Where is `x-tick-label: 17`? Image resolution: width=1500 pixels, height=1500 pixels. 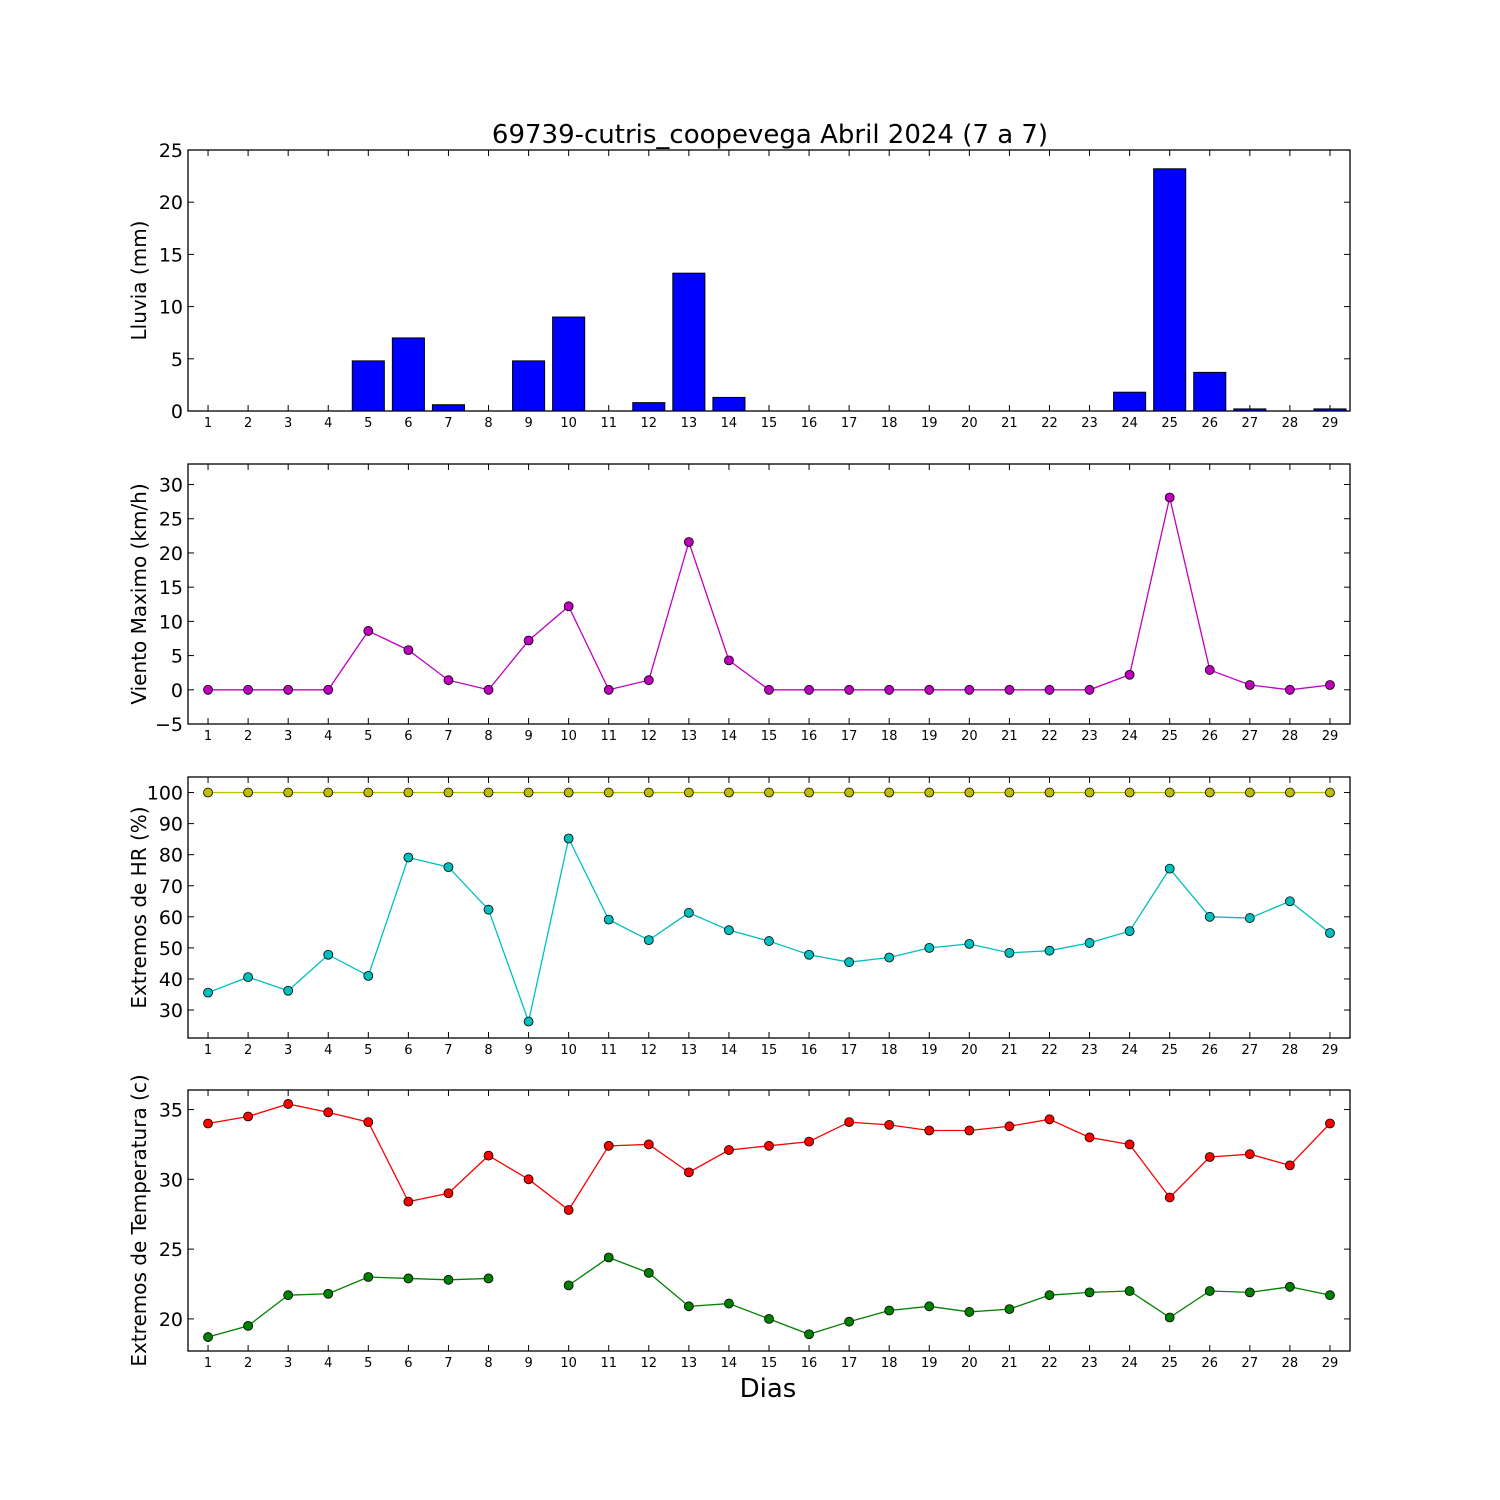
x-tick-label: 17 is located at coordinates (849, 1363).